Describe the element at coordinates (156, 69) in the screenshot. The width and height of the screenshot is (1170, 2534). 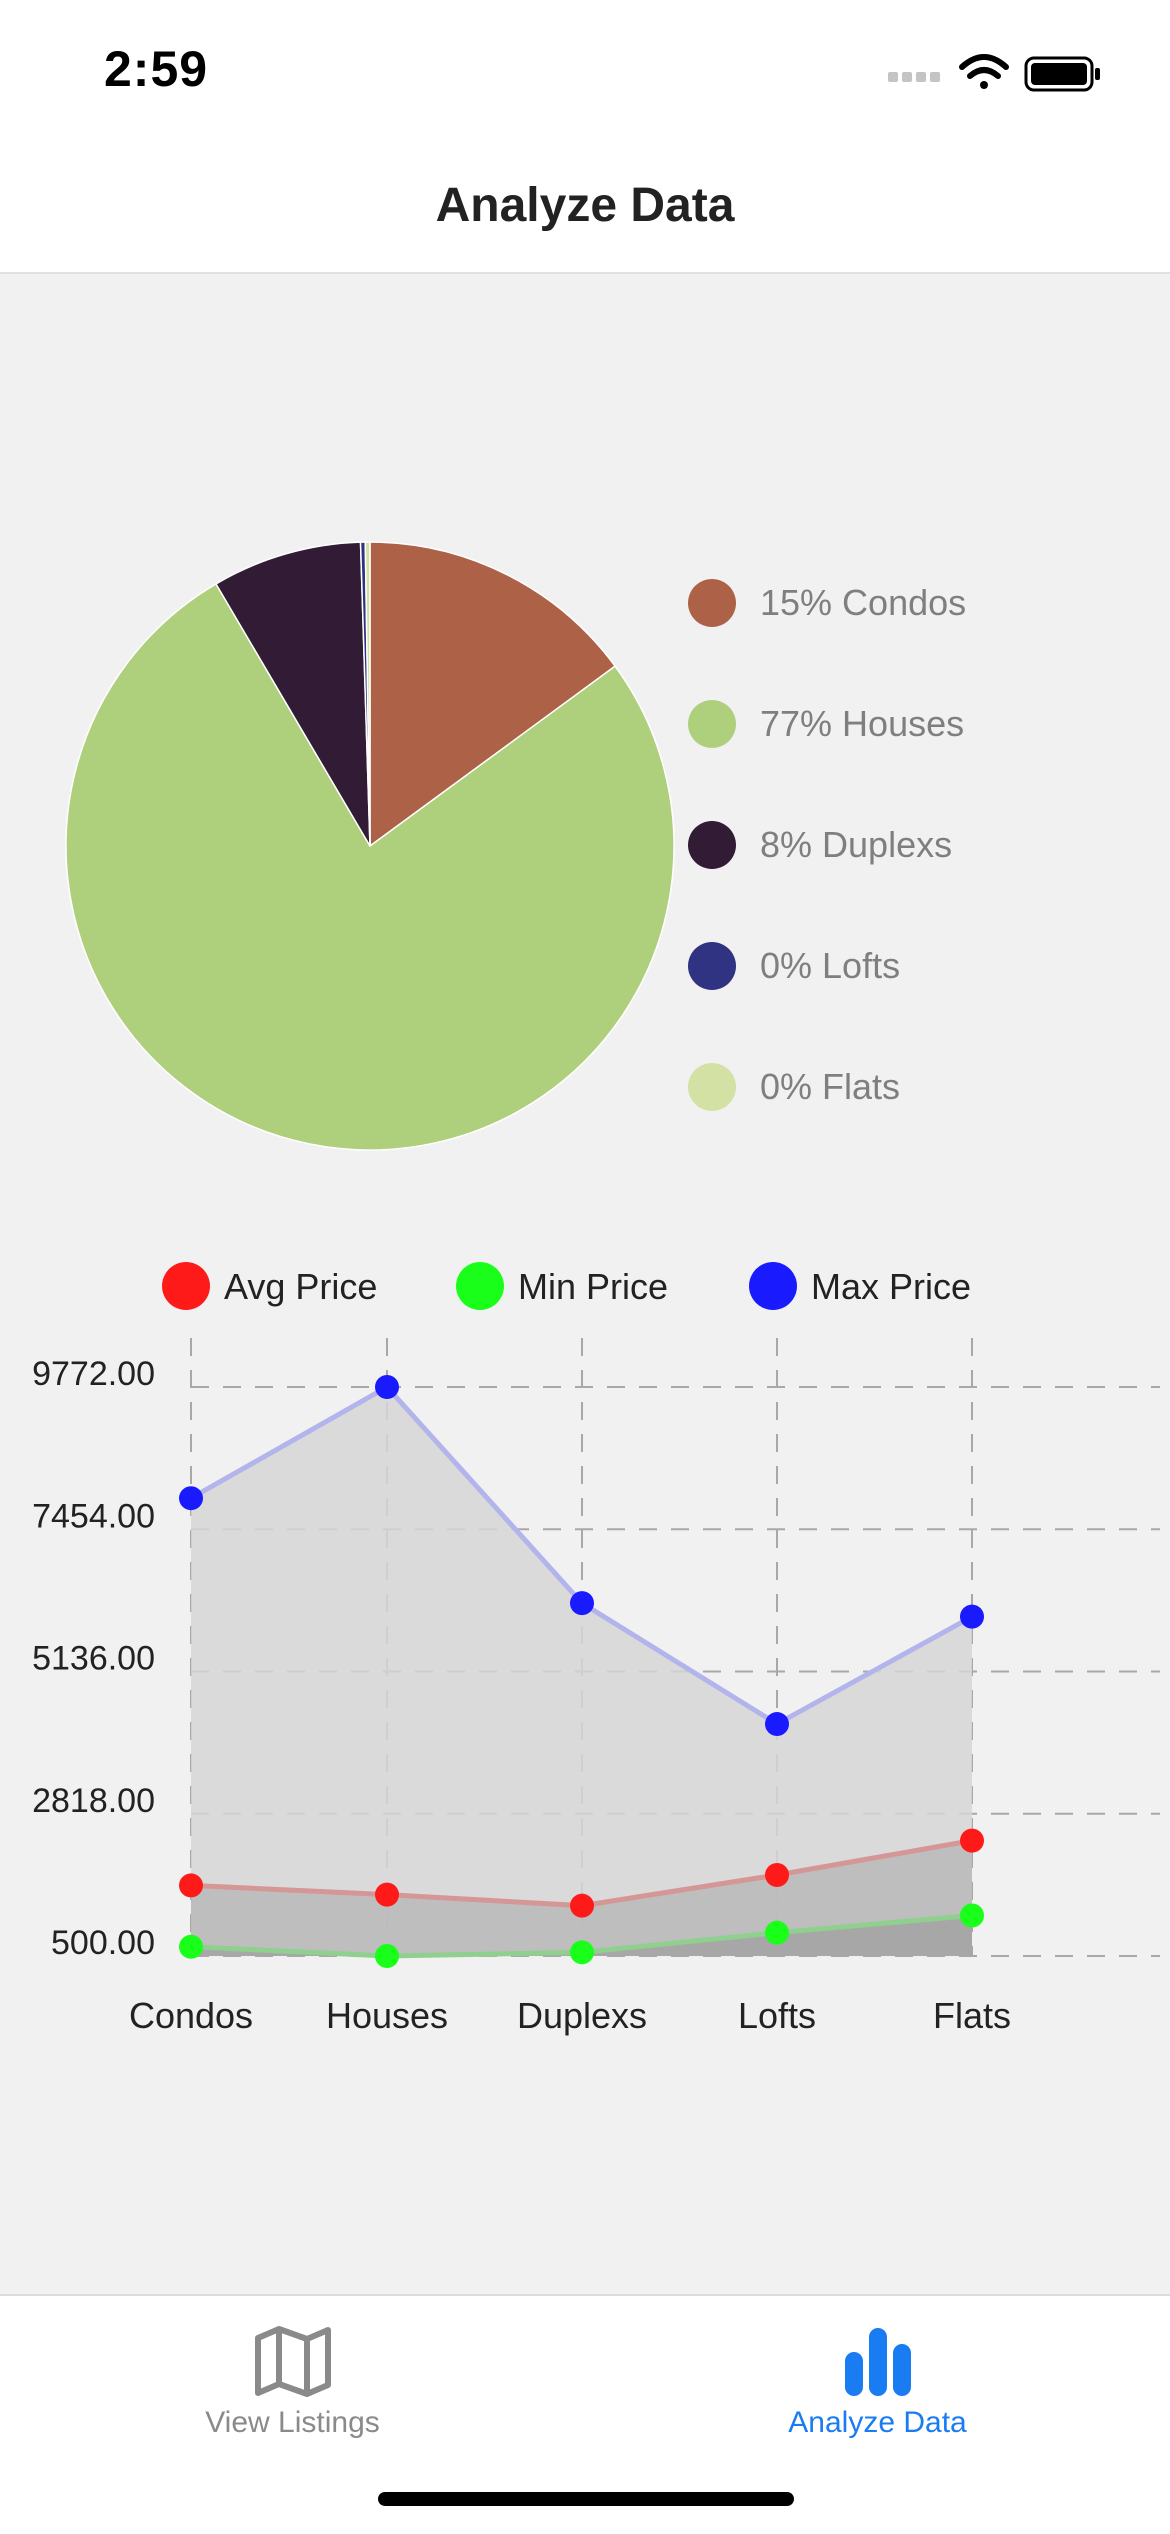
I see `status-time: 2:59` at that location.